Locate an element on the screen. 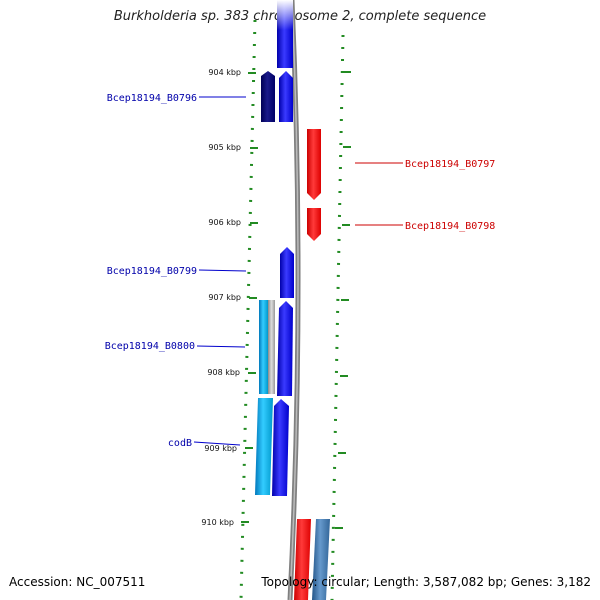 The width and height of the screenshot is (600, 600). gene-codB-outer is located at coordinates (264, 446).